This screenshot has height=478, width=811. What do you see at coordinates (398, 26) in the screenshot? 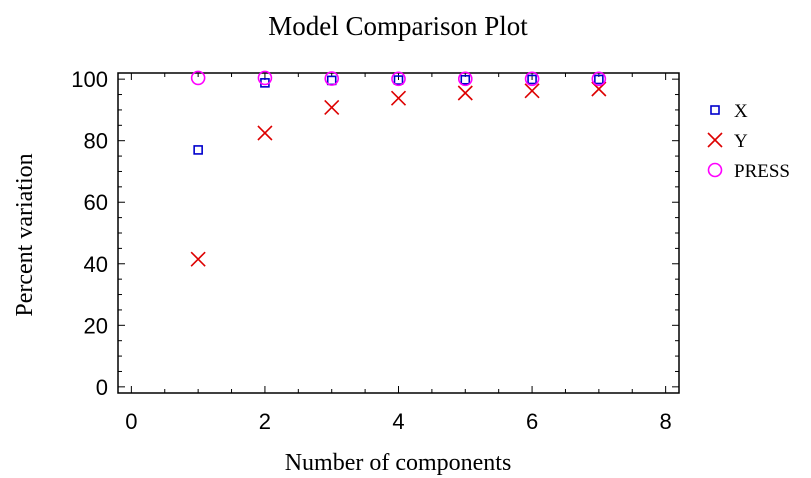
I see `chart-title: Model Comparison Plot` at bounding box center [398, 26].